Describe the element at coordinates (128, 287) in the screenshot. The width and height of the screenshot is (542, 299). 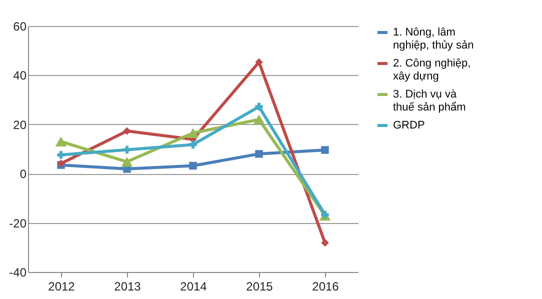
I see `x-tick-label: 2013` at that location.